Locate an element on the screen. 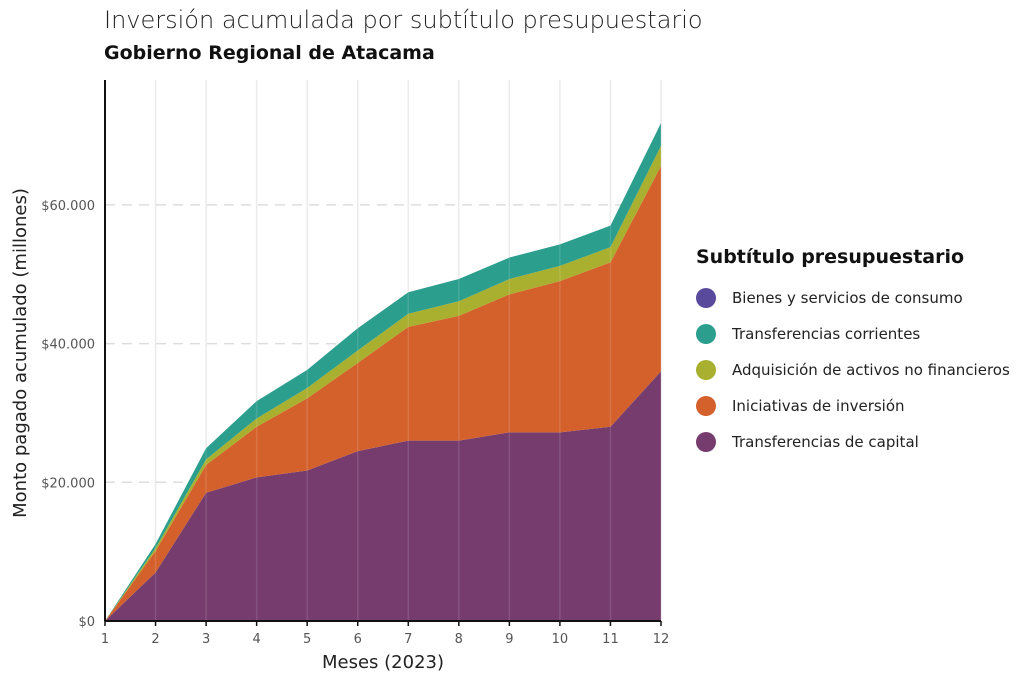 The height and width of the screenshot is (683, 1024). x-tick-label-12: 12 is located at coordinates (661, 639).